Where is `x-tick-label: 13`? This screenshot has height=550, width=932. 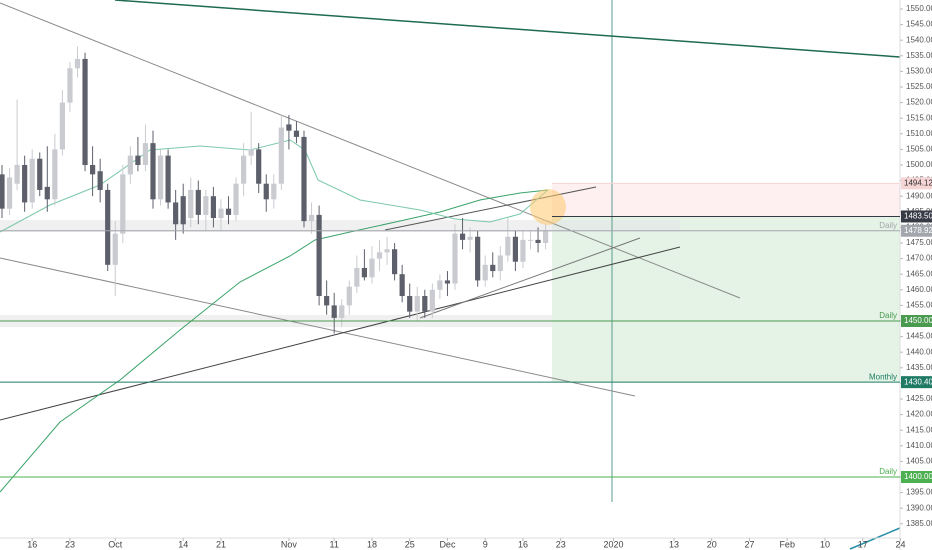
x-tick-label: 13 is located at coordinates (674, 544).